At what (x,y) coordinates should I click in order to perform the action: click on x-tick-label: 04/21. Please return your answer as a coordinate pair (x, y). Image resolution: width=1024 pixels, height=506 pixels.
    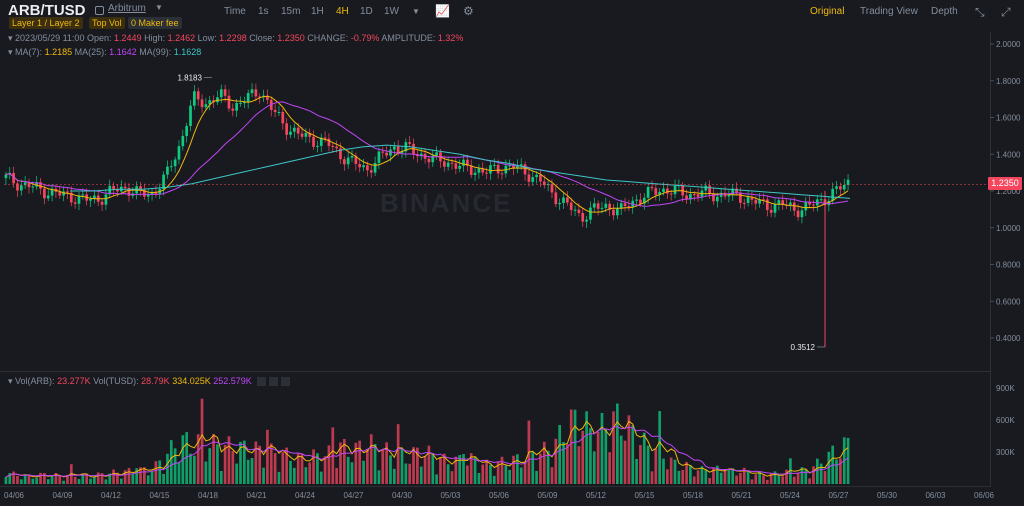
    Looking at the image, I should click on (256, 495).